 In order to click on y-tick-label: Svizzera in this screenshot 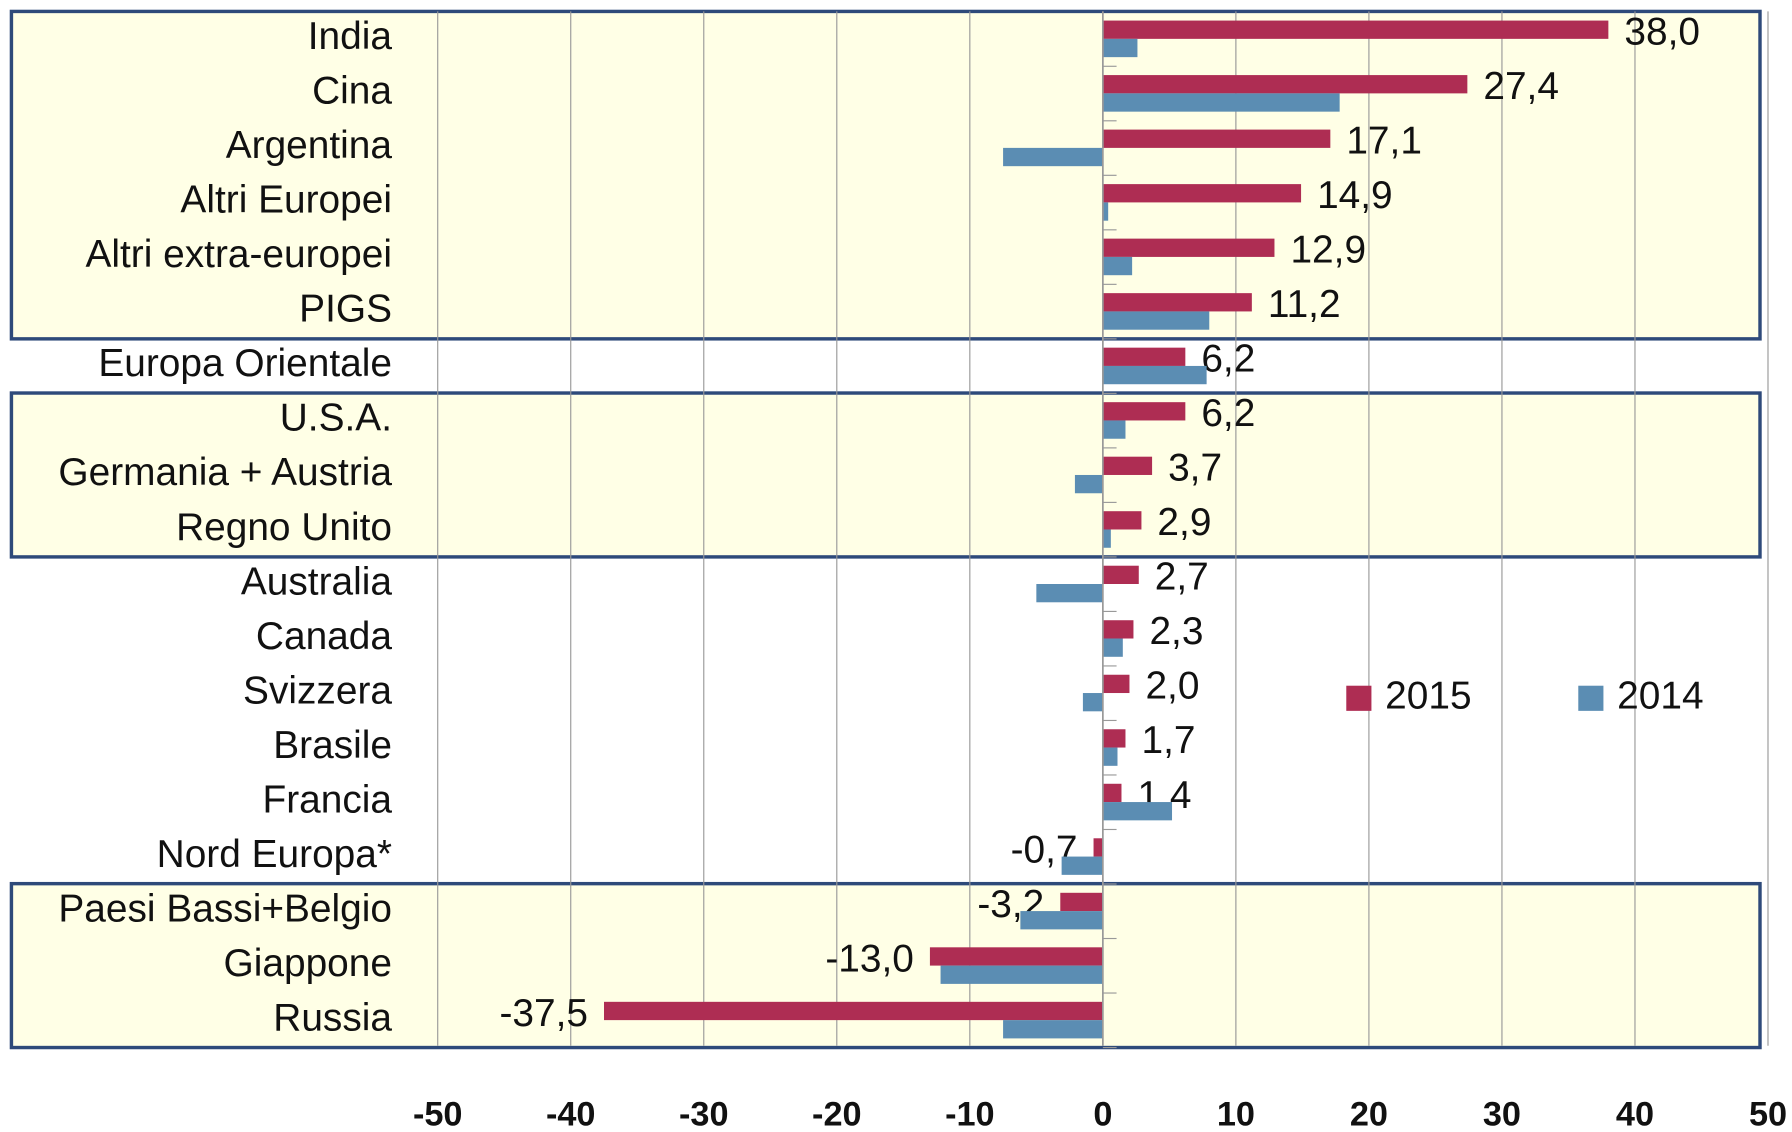, I will do `click(317, 690)`.